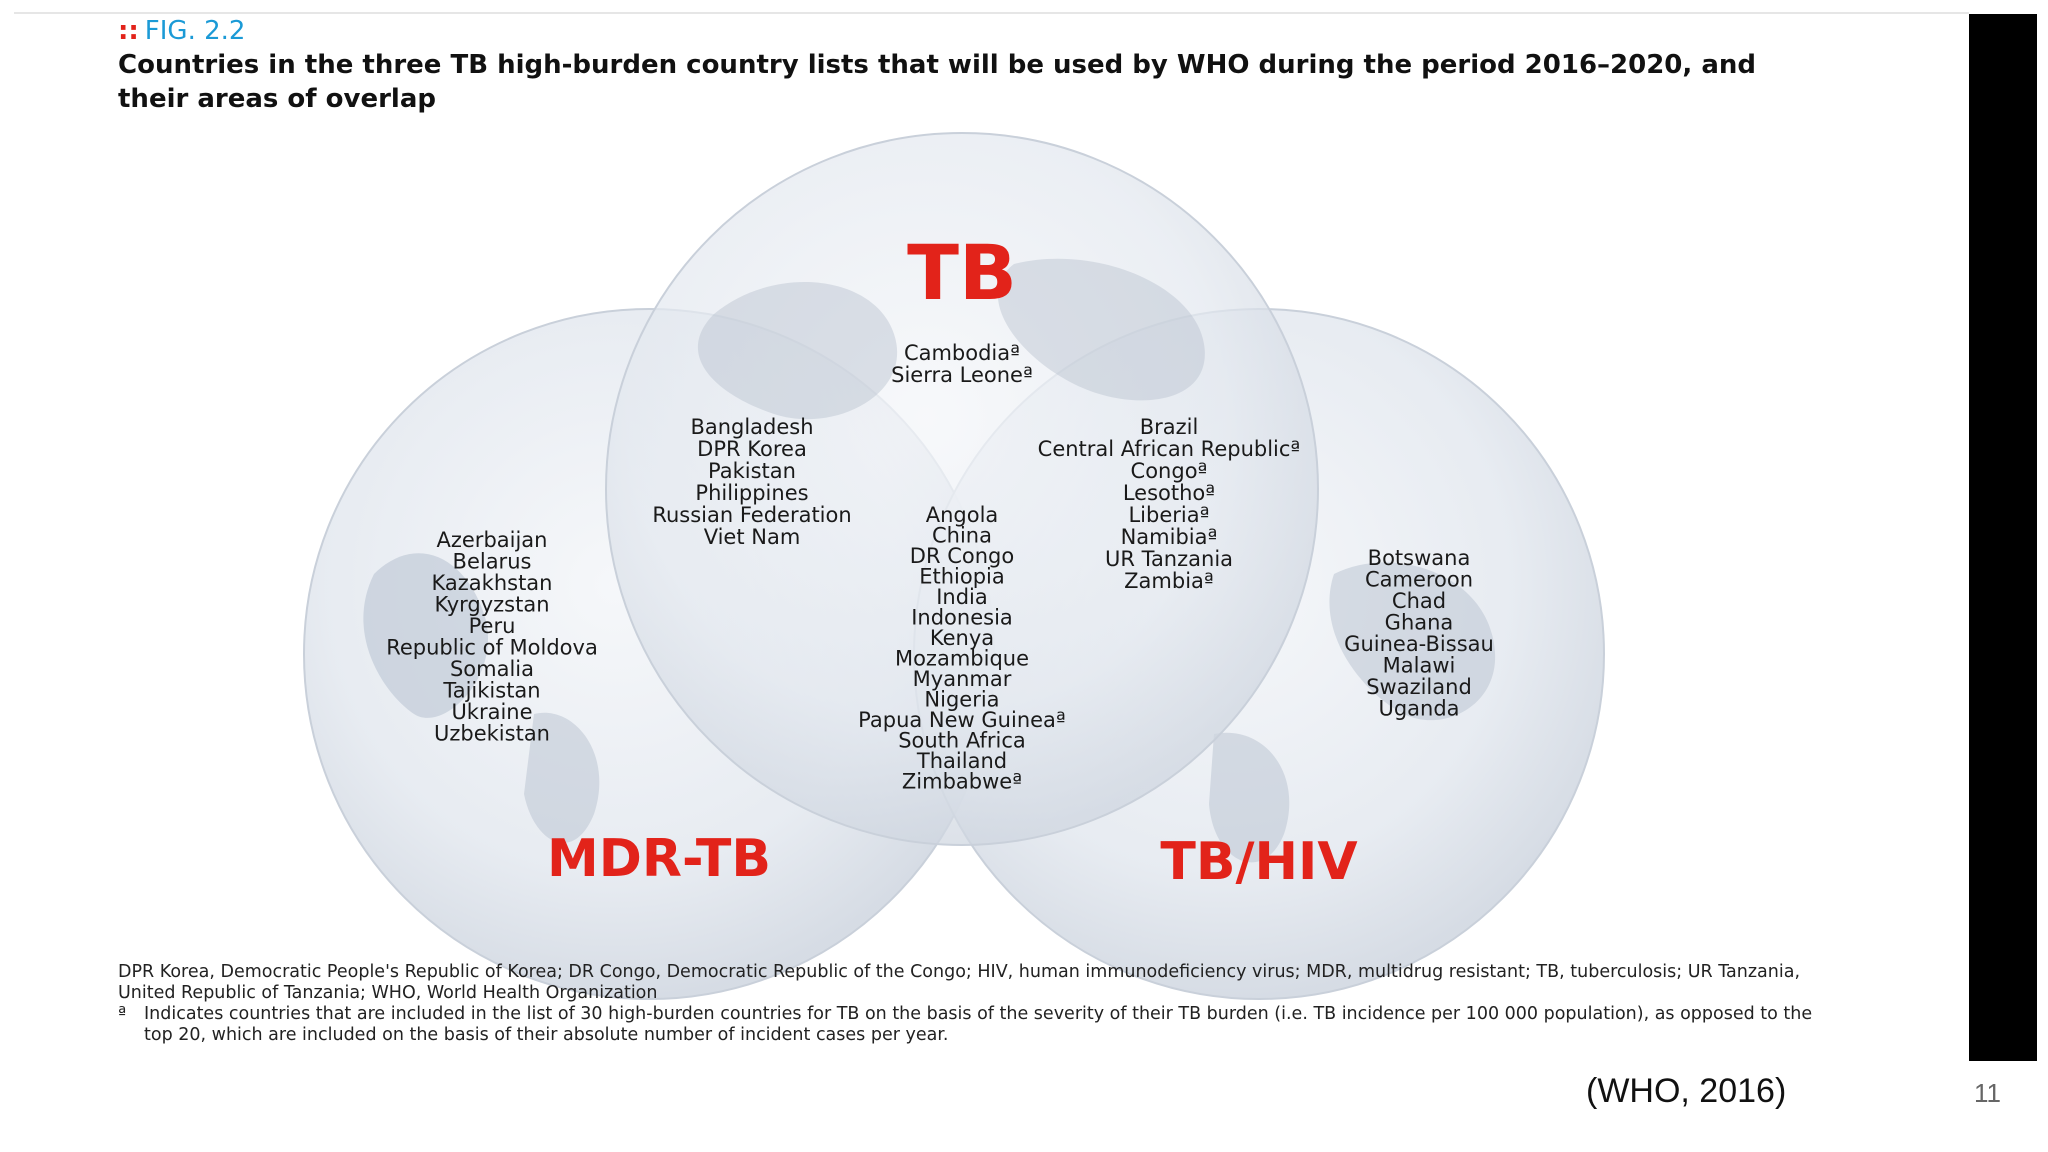 This screenshot has width=2048, height=1152. What do you see at coordinates (752, 537) in the screenshot?
I see `country-label: Viet Nam` at bounding box center [752, 537].